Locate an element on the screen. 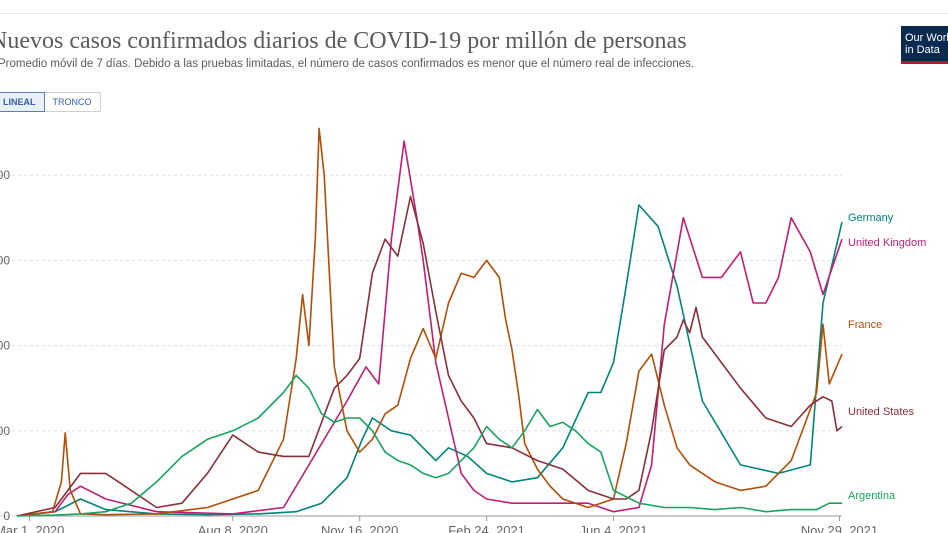 Image resolution: width=948 pixels, height=533 pixels. log-scale-button: TRONCO is located at coordinates (72, 102).